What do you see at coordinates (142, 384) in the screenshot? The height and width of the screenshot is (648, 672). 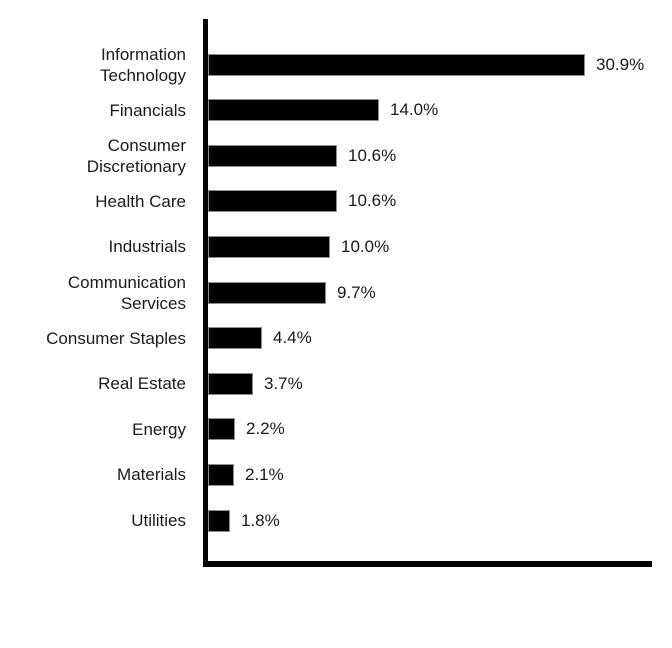 I see `category-label: Real Estate` at bounding box center [142, 384].